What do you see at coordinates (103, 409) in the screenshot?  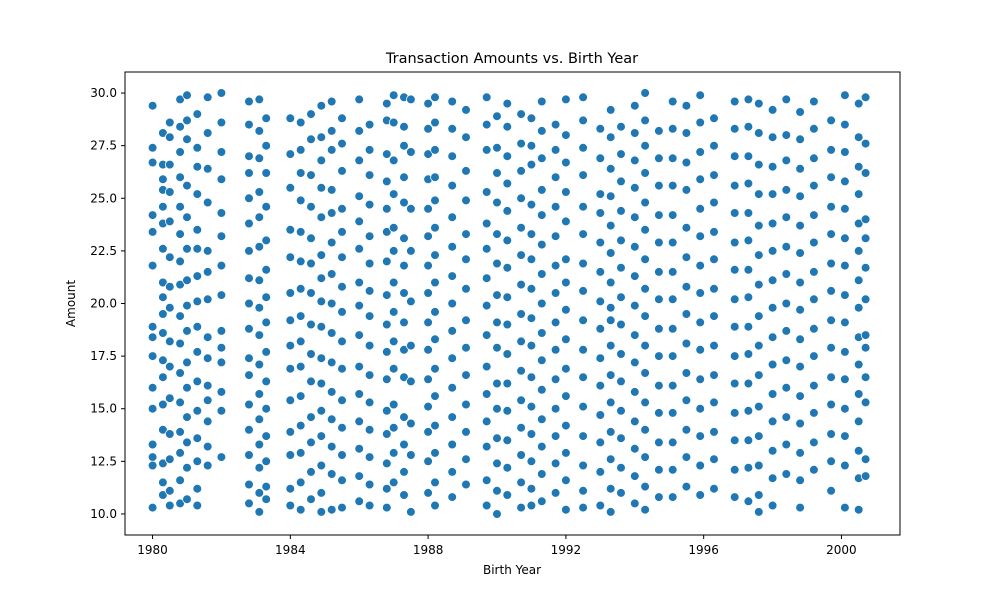 I see `y-tick-label: 15.0` at bounding box center [103, 409].